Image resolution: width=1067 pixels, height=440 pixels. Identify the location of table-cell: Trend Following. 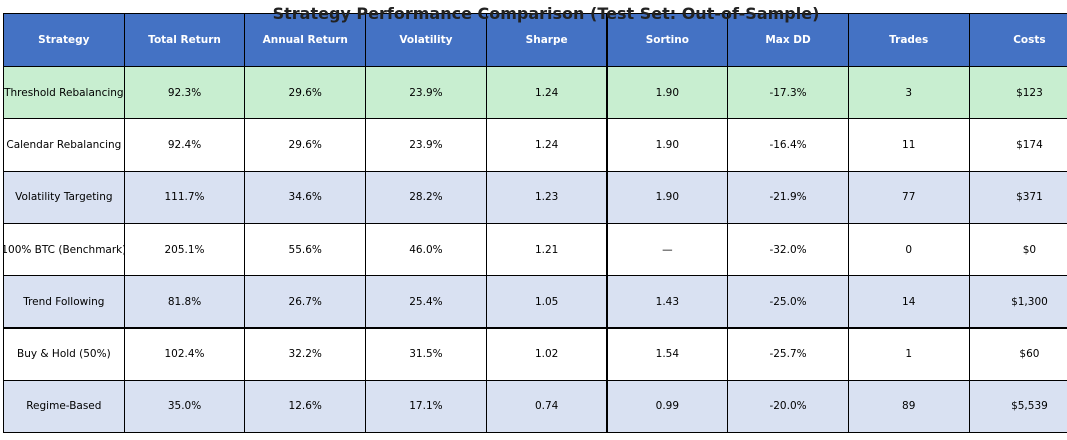
(64, 302).